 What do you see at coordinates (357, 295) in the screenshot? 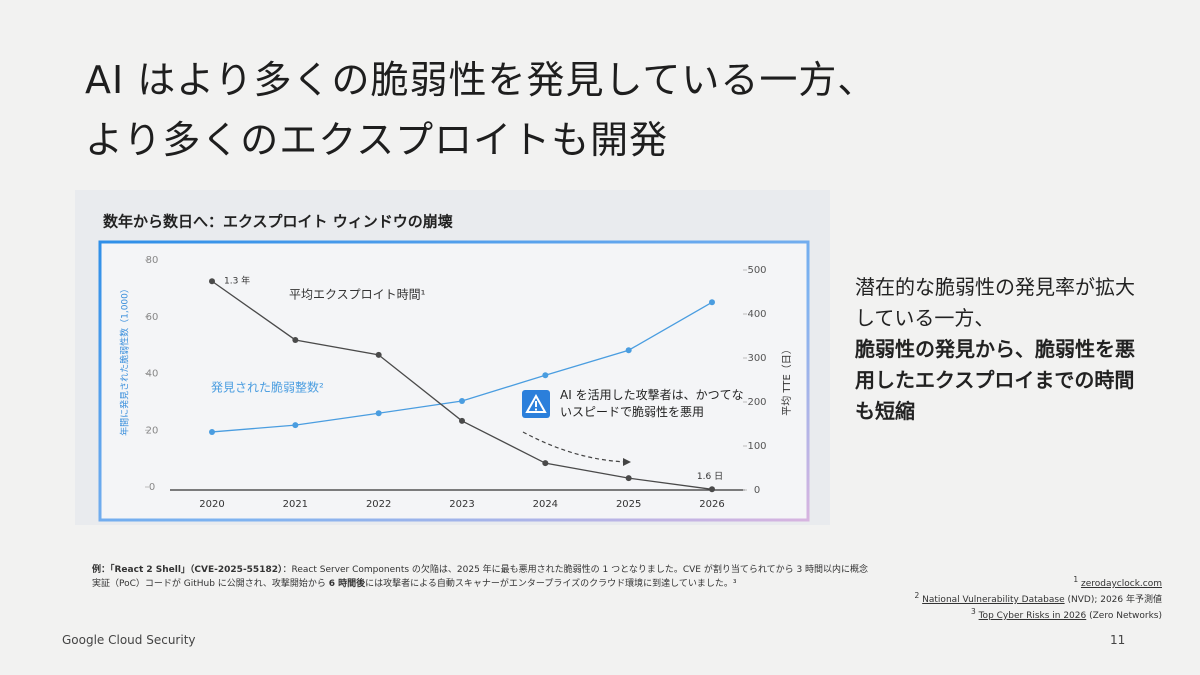
I see `series-label: 平均エクスプロイト時間¹` at bounding box center [357, 295].